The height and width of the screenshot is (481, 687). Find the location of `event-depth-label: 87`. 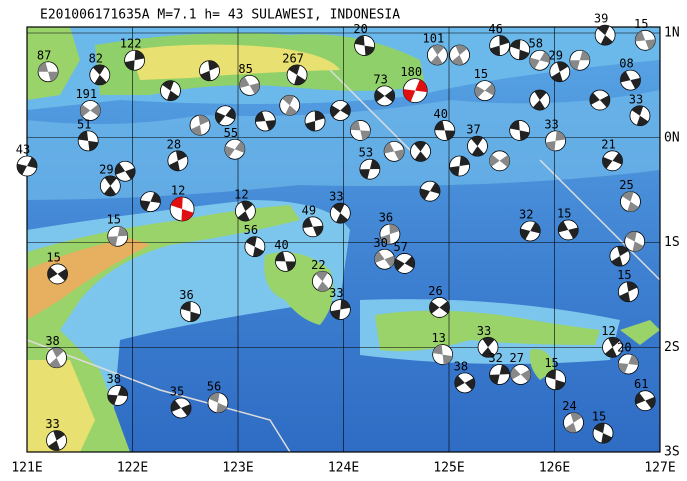

event-depth-label: 87 is located at coordinates (44, 55).